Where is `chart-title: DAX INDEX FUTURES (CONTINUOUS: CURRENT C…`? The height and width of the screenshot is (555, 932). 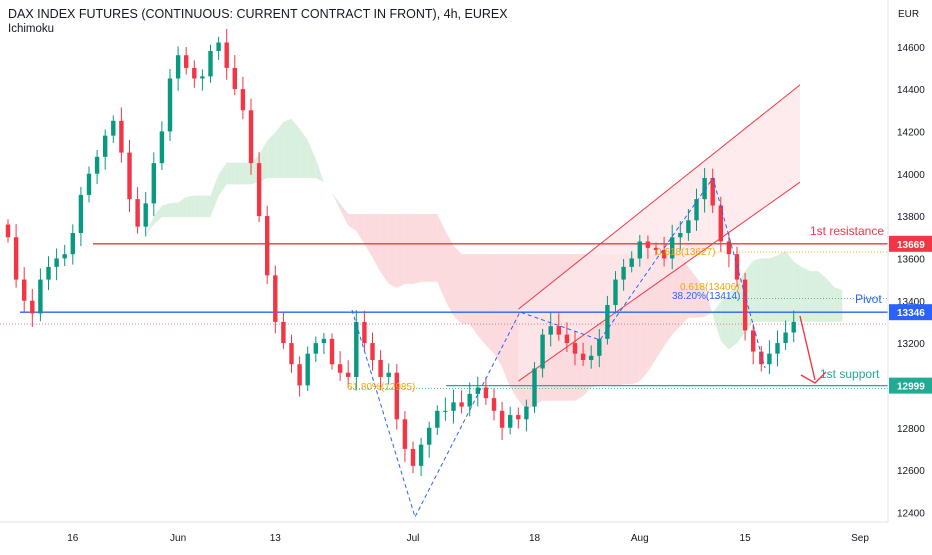 chart-title: DAX INDEX FUTURES (CONTINUOUS: CURRENT C… is located at coordinates (258, 14).